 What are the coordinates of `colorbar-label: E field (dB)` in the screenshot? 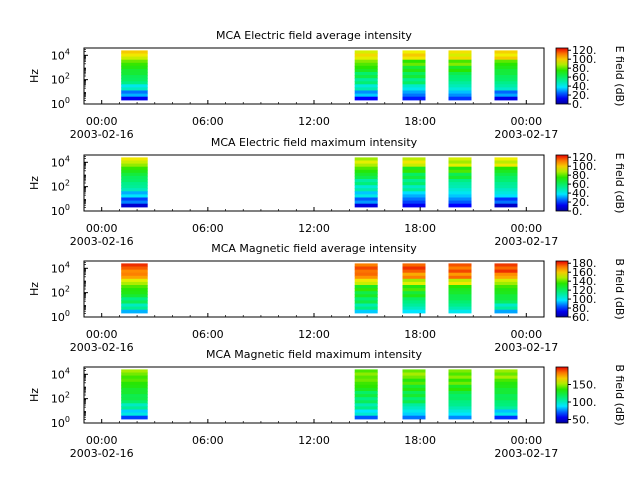 It's located at (619, 76).